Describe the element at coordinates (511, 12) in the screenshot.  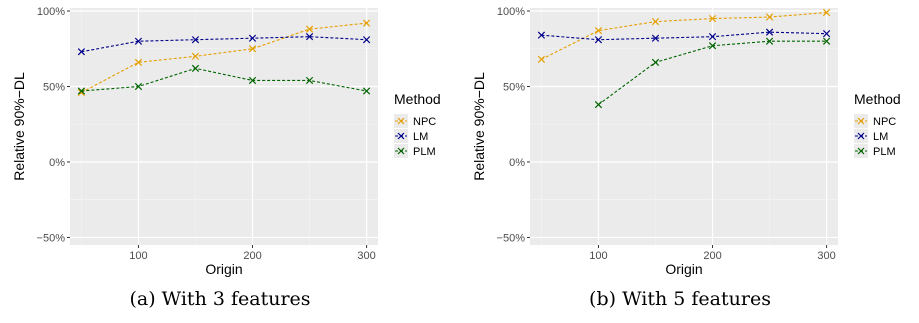
I see `chart-b-y-tick-label: 100%` at that location.